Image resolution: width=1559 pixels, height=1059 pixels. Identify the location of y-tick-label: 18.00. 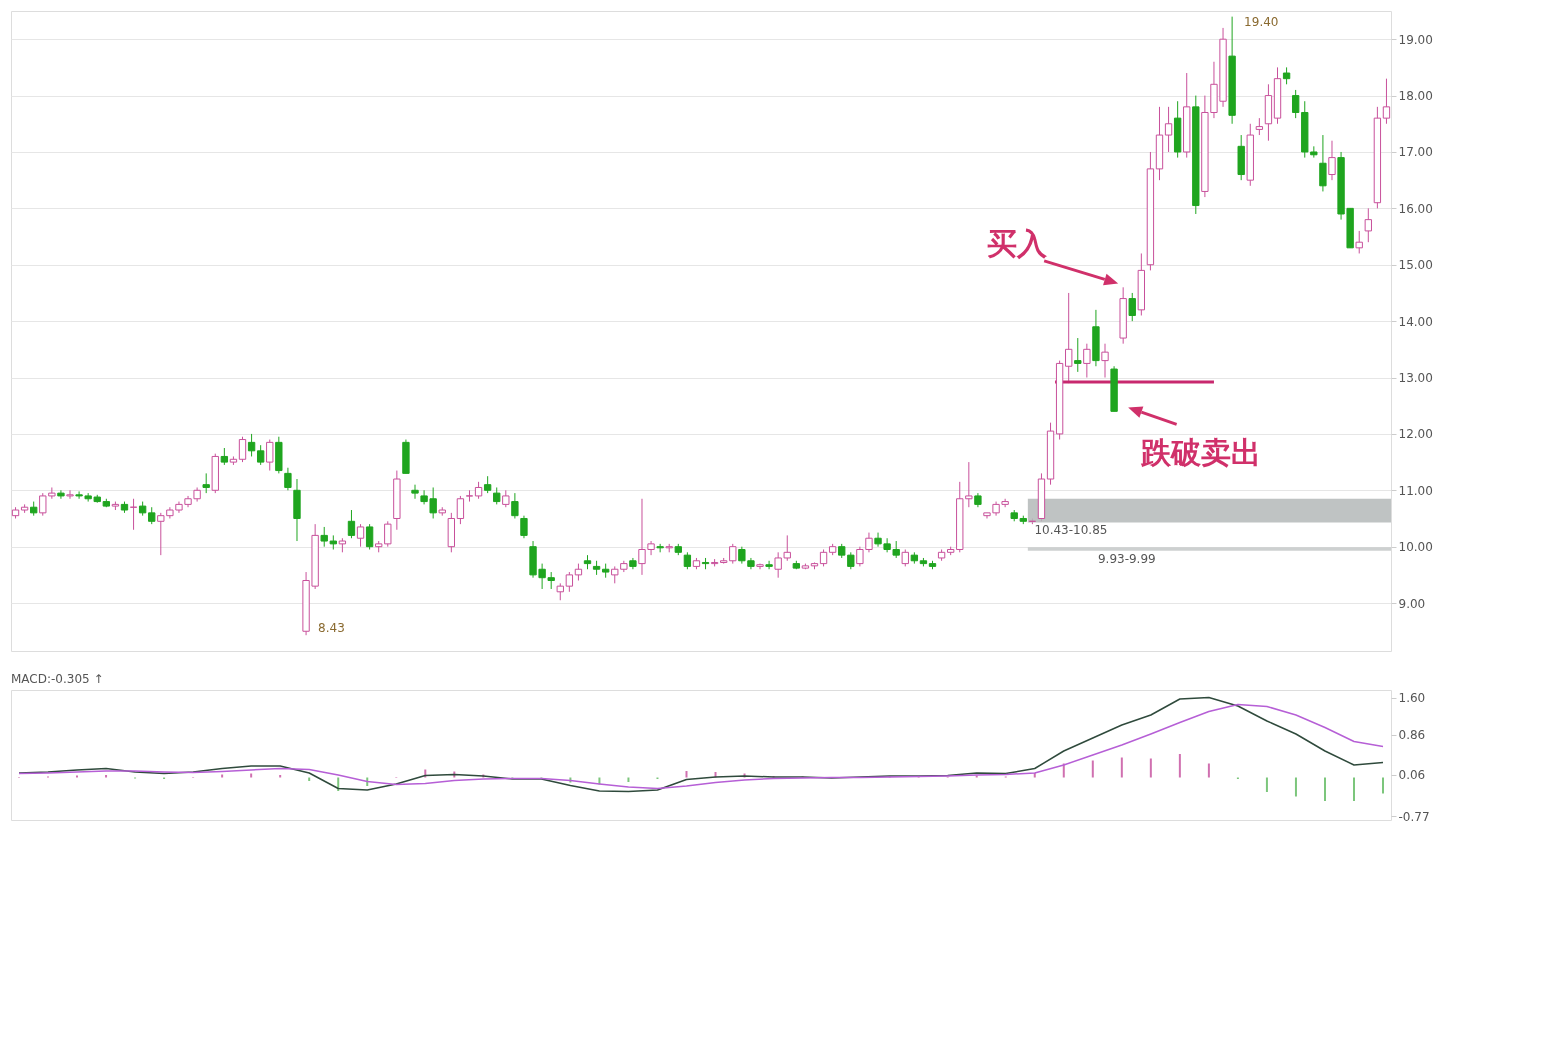
(1415, 96).